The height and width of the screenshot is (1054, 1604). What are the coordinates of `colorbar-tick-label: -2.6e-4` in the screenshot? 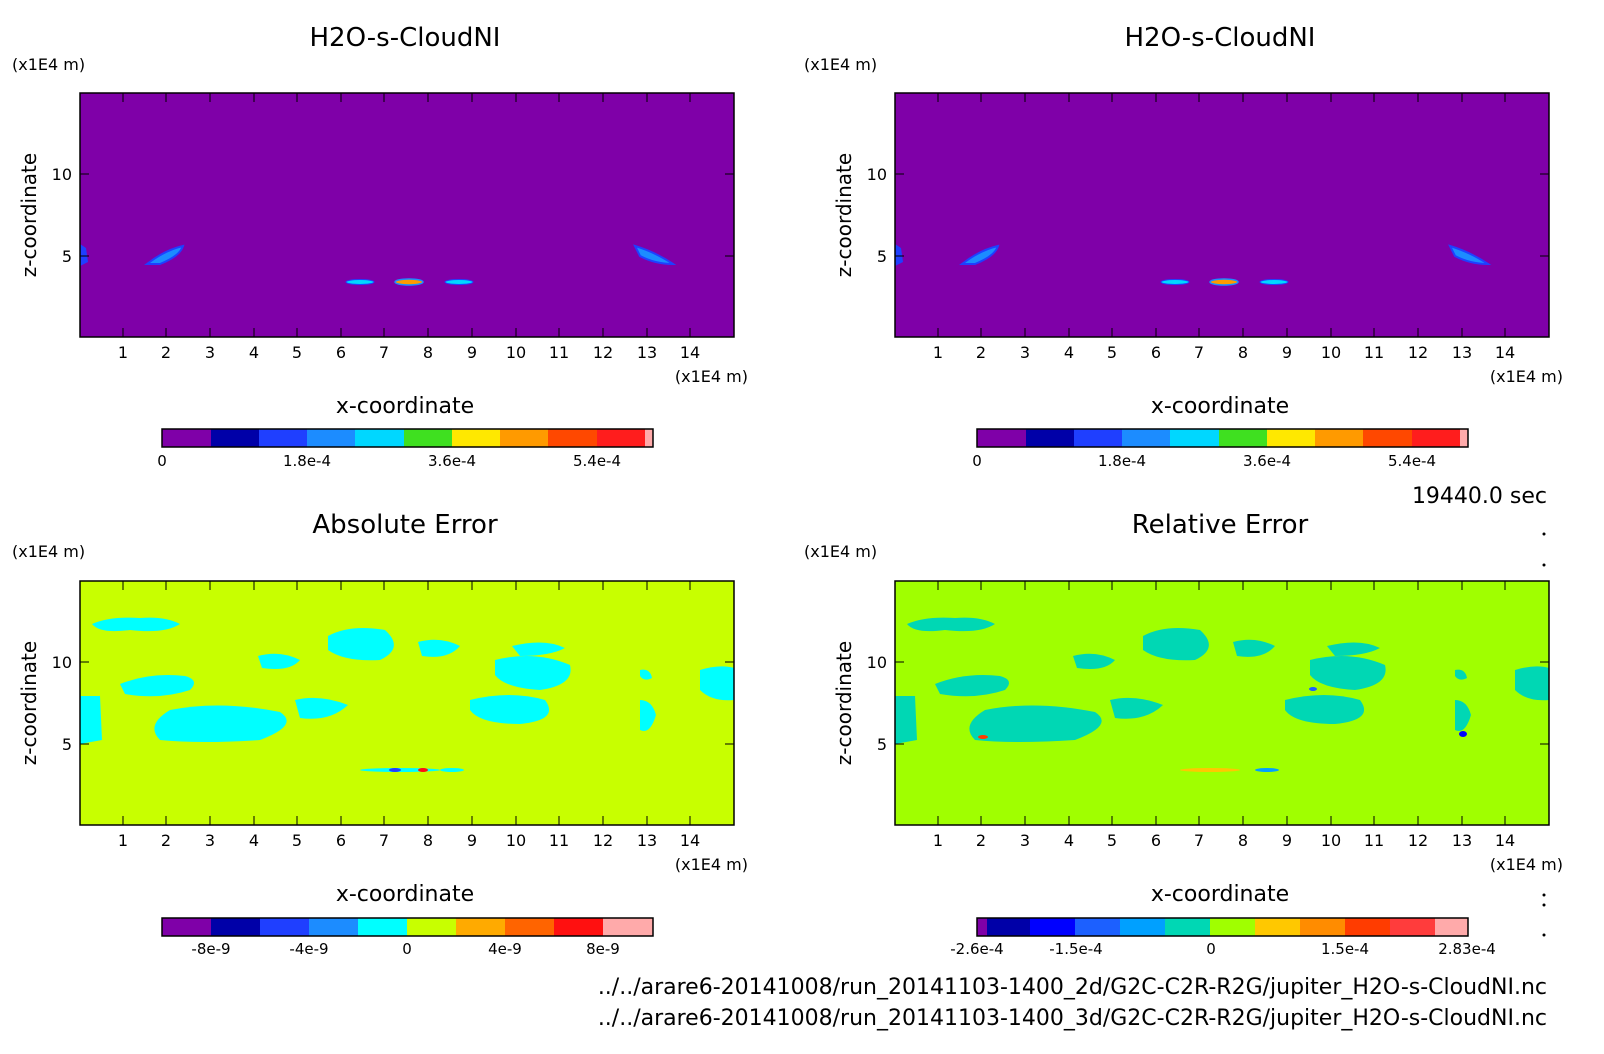 It's located at (976, 949).